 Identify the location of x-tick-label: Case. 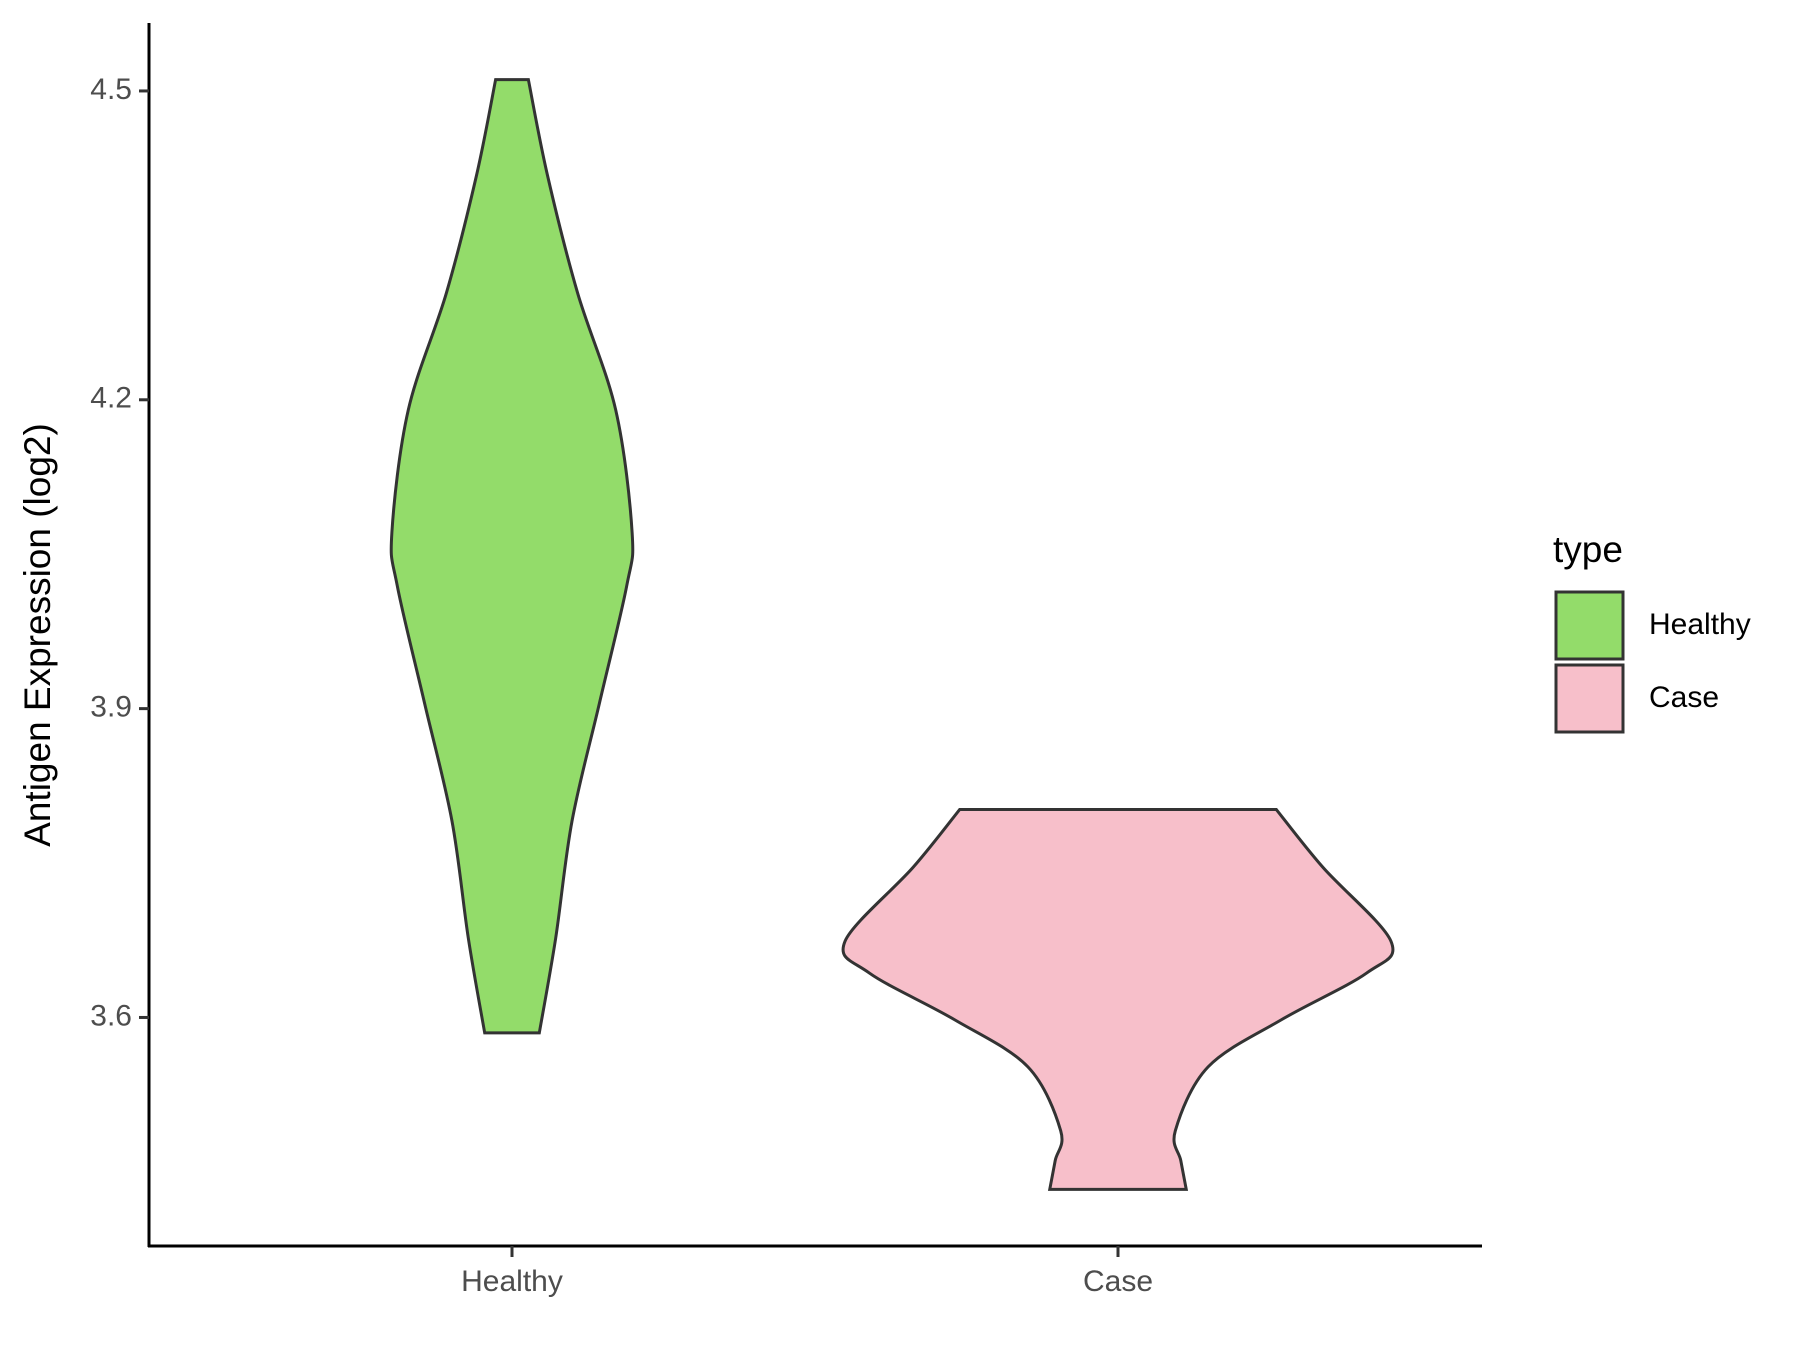
(1118, 1281).